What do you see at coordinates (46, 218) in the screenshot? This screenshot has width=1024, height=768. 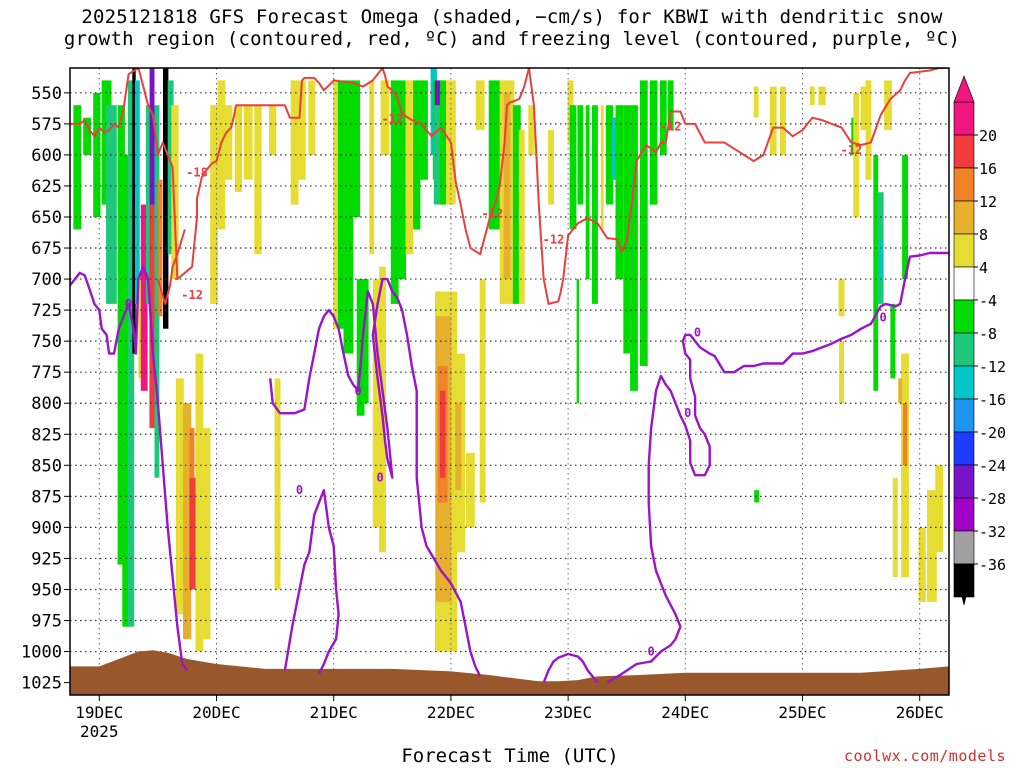 I see `y-tick-label: 650` at bounding box center [46, 218].